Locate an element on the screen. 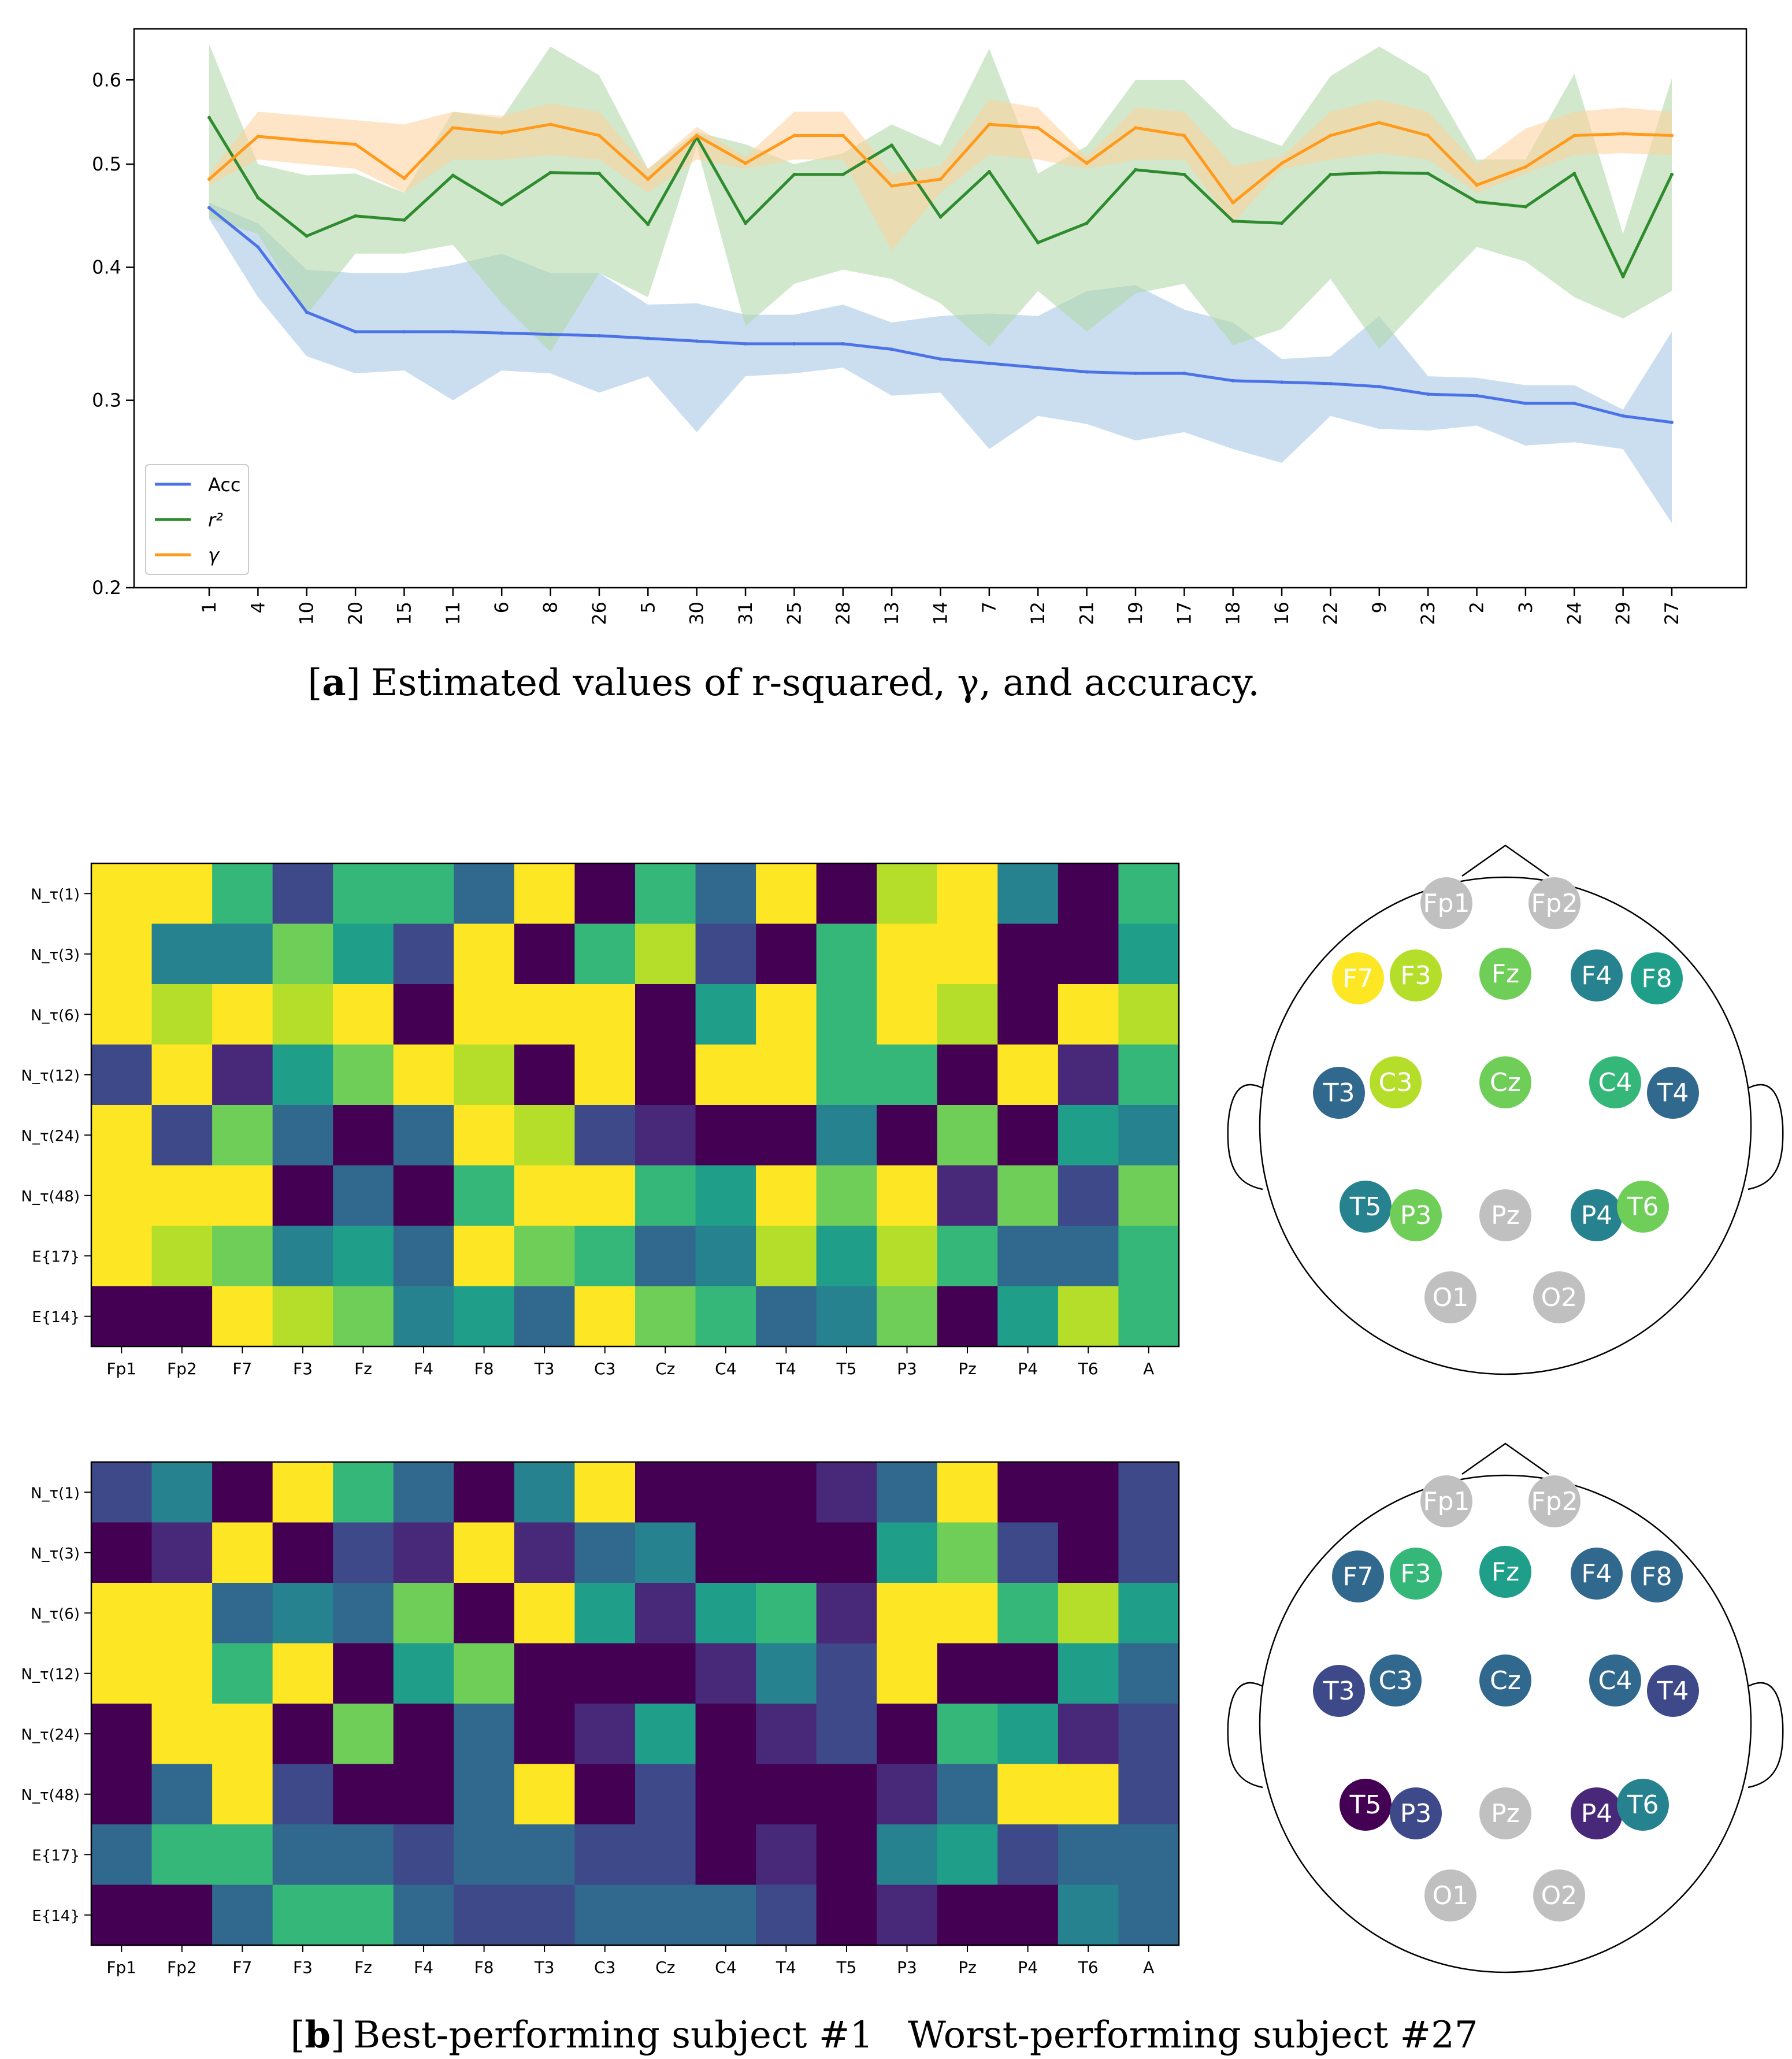 The height and width of the screenshot is (2059, 1792). cell-N_τ(48)-C4 is located at coordinates (725, 1794).